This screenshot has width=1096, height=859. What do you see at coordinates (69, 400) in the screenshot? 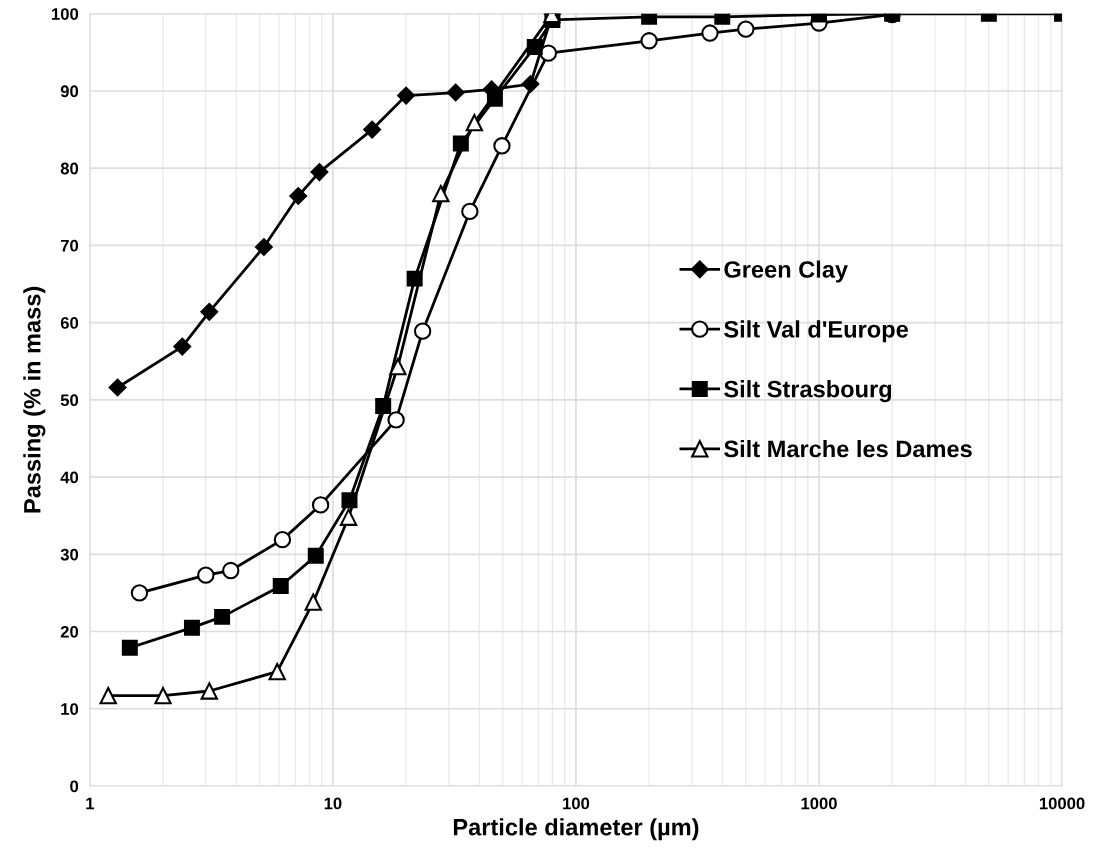
I see `y-tick-label: 50` at bounding box center [69, 400].